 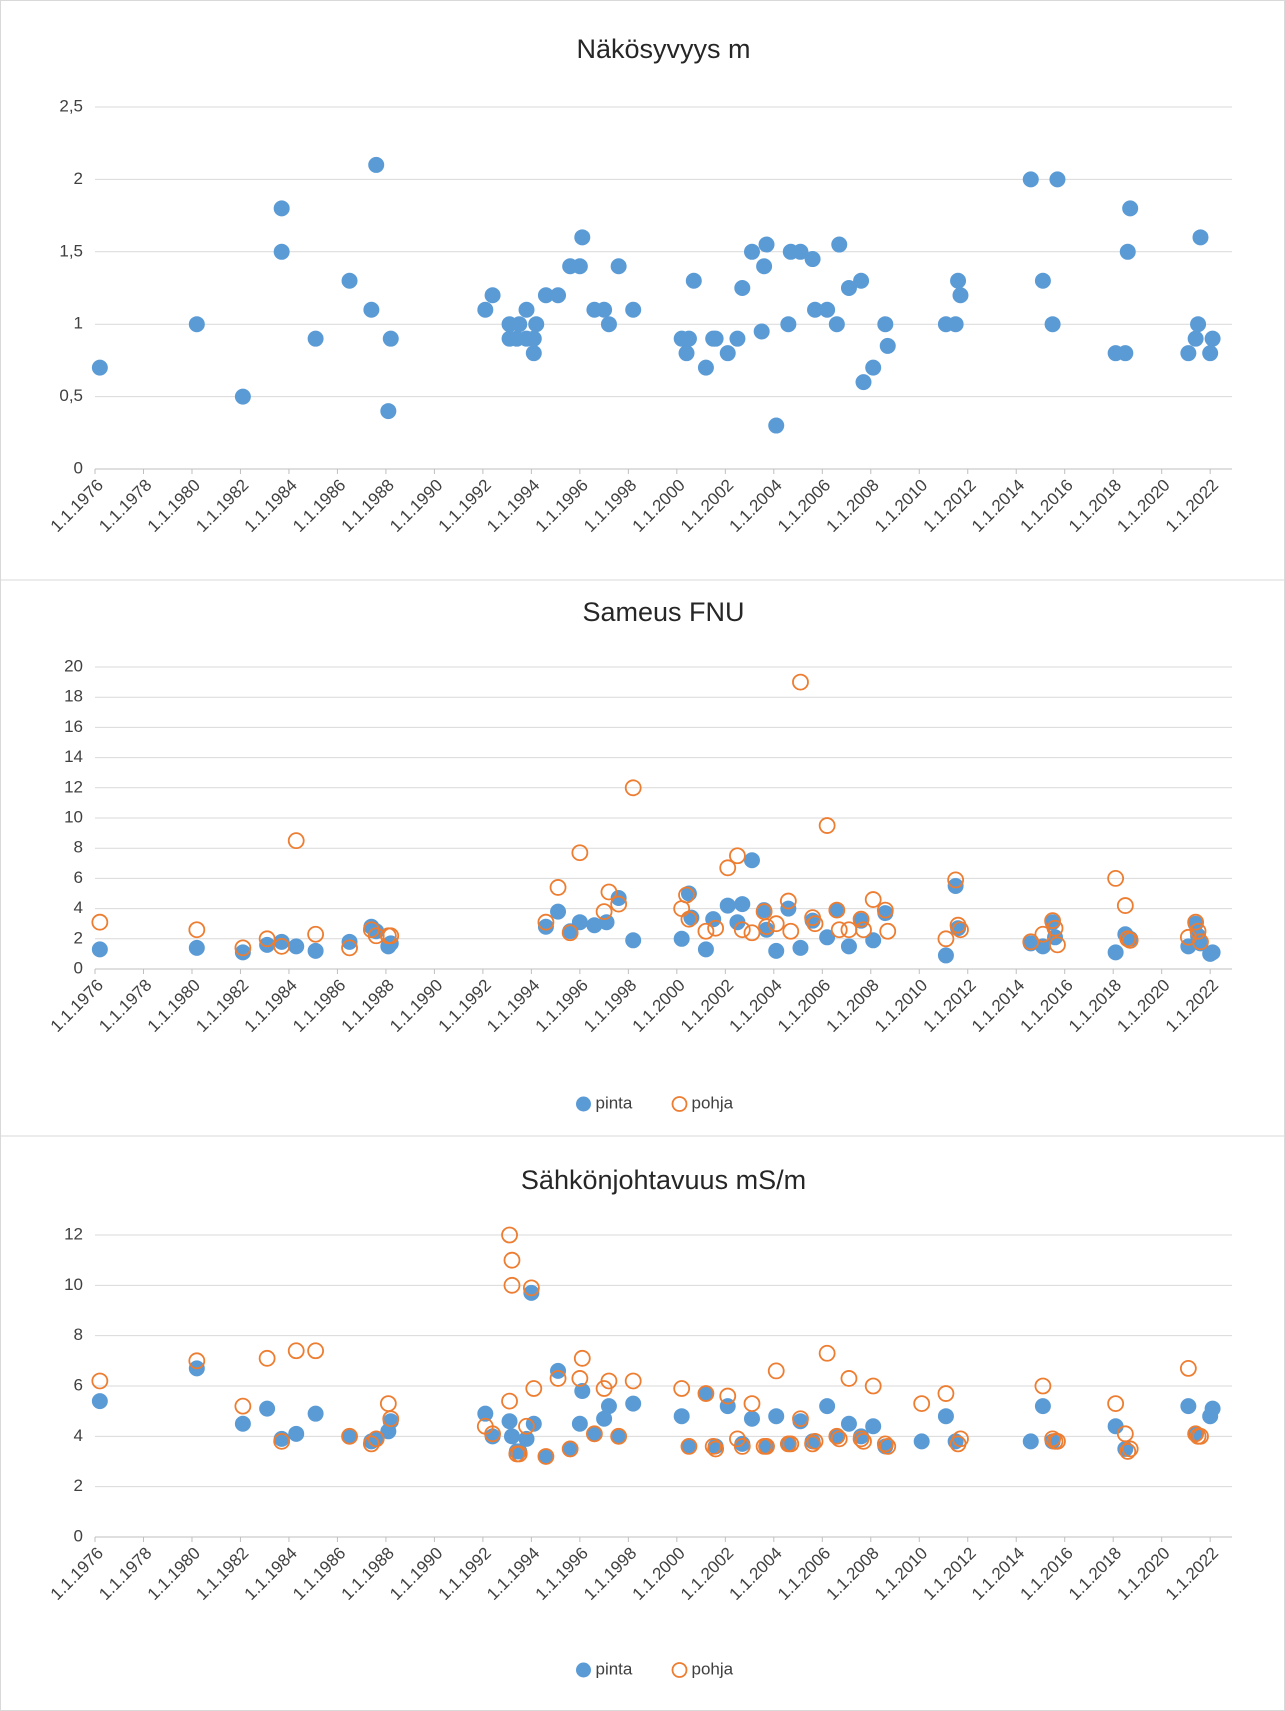 I want to click on y-tick-label: 1, so click(x=78, y=323).